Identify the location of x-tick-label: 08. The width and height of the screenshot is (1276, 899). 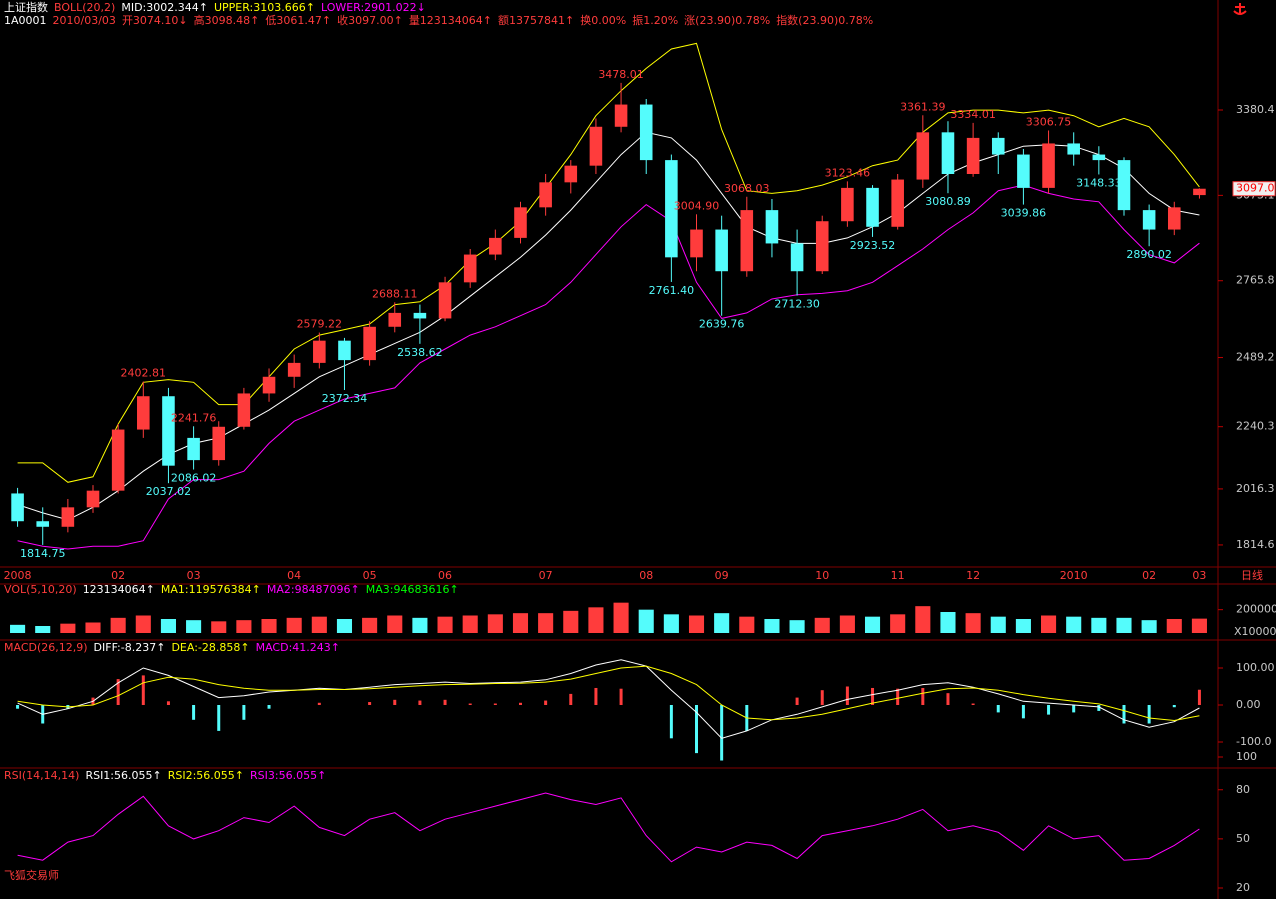
(646, 575).